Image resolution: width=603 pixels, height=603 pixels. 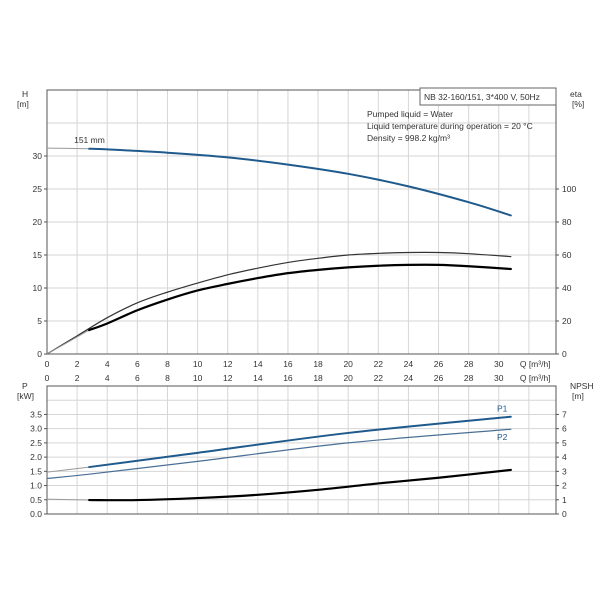 What do you see at coordinates (38, 222) in the screenshot?
I see `y-tick-label: 20` at bounding box center [38, 222].